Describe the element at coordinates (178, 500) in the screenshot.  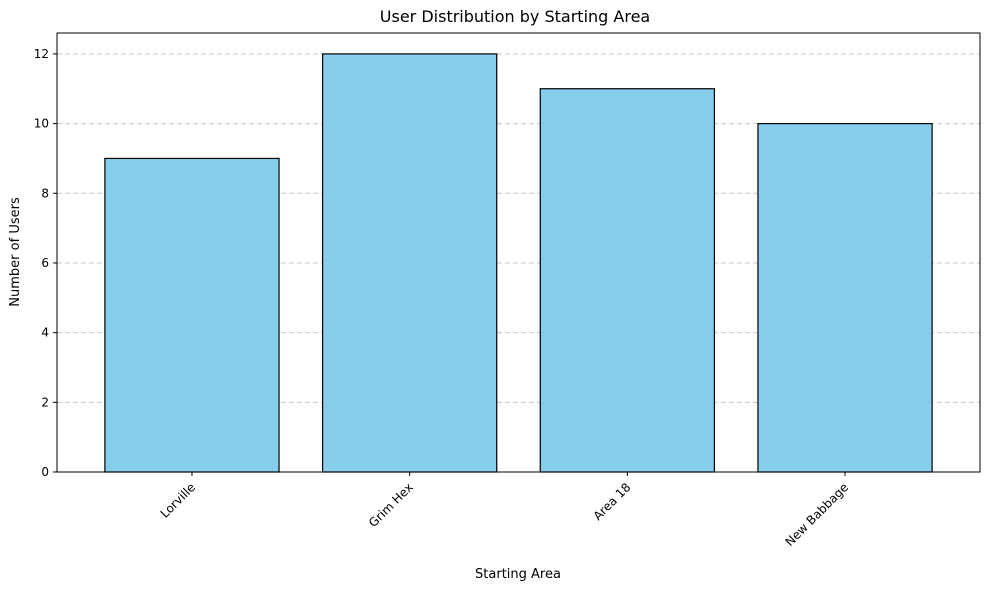
I see `x-tick-label: Lorville` at that location.